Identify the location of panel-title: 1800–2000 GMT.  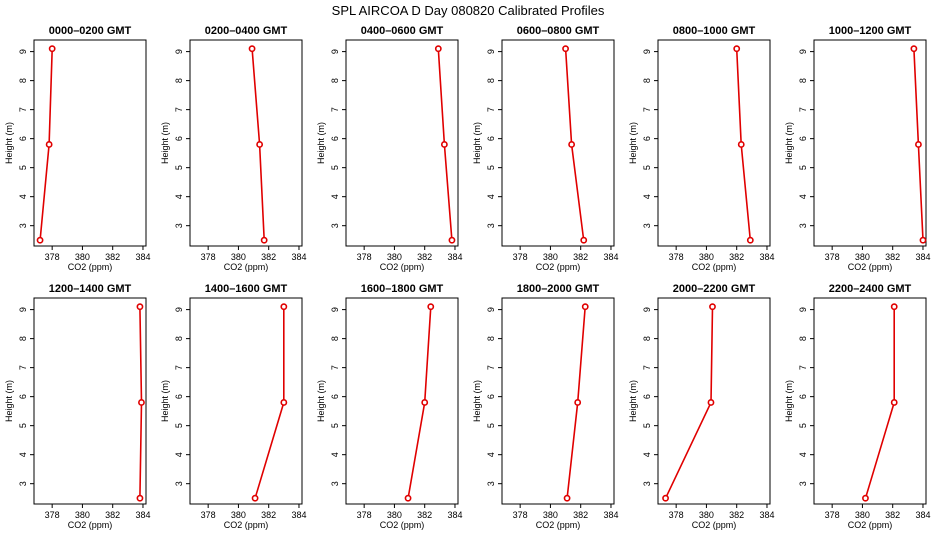
(558, 289).